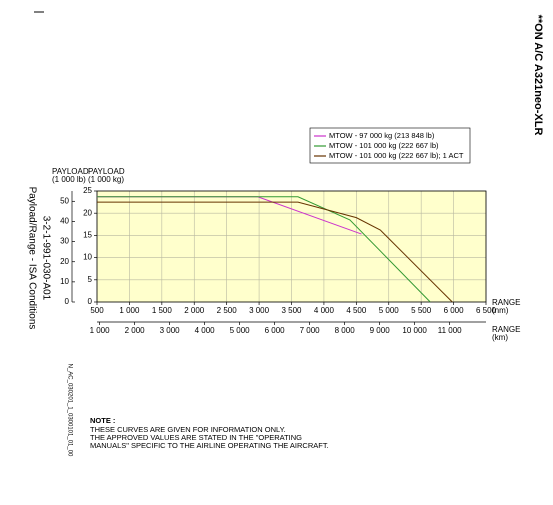 This screenshot has height=505, width=553. What do you see at coordinates (356, 310) in the screenshot?
I see `x-tick-label: 4 500` at bounding box center [356, 310].